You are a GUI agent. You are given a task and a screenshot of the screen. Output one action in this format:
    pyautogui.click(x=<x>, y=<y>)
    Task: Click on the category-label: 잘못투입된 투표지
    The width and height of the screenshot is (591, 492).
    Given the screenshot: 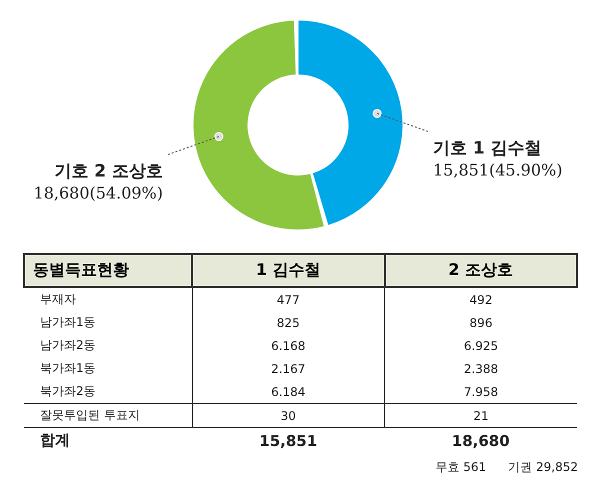 What is the action you would take?
    pyautogui.click(x=90, y=415)
    